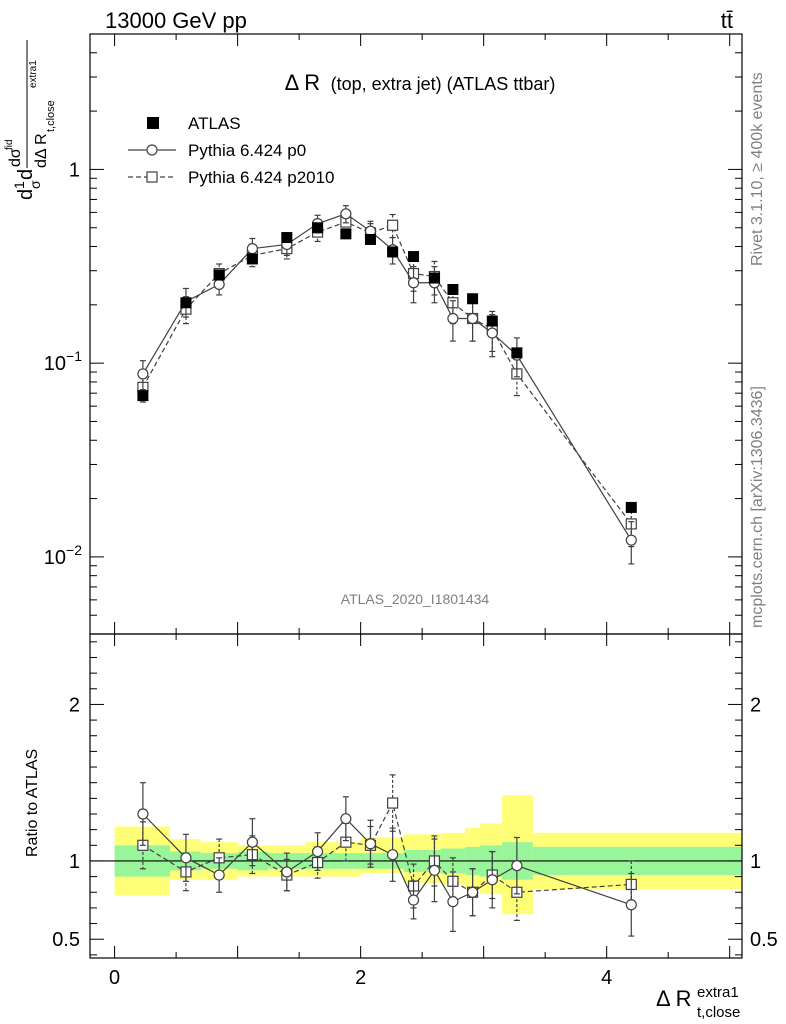 The width and height of the screenshot is (786, 1024). What do you see at coordinates (15, 157) in the screenshot?
I see `svg-text: dσ` at bounding box center [15, 157].